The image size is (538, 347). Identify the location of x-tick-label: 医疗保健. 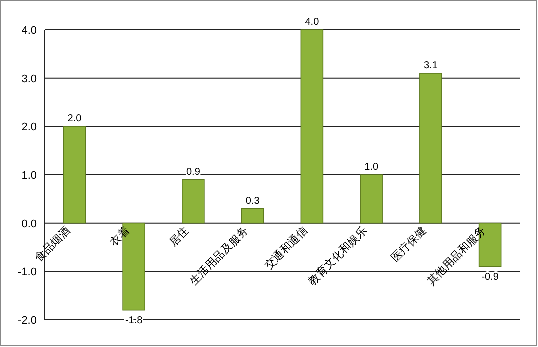
(409, 244).